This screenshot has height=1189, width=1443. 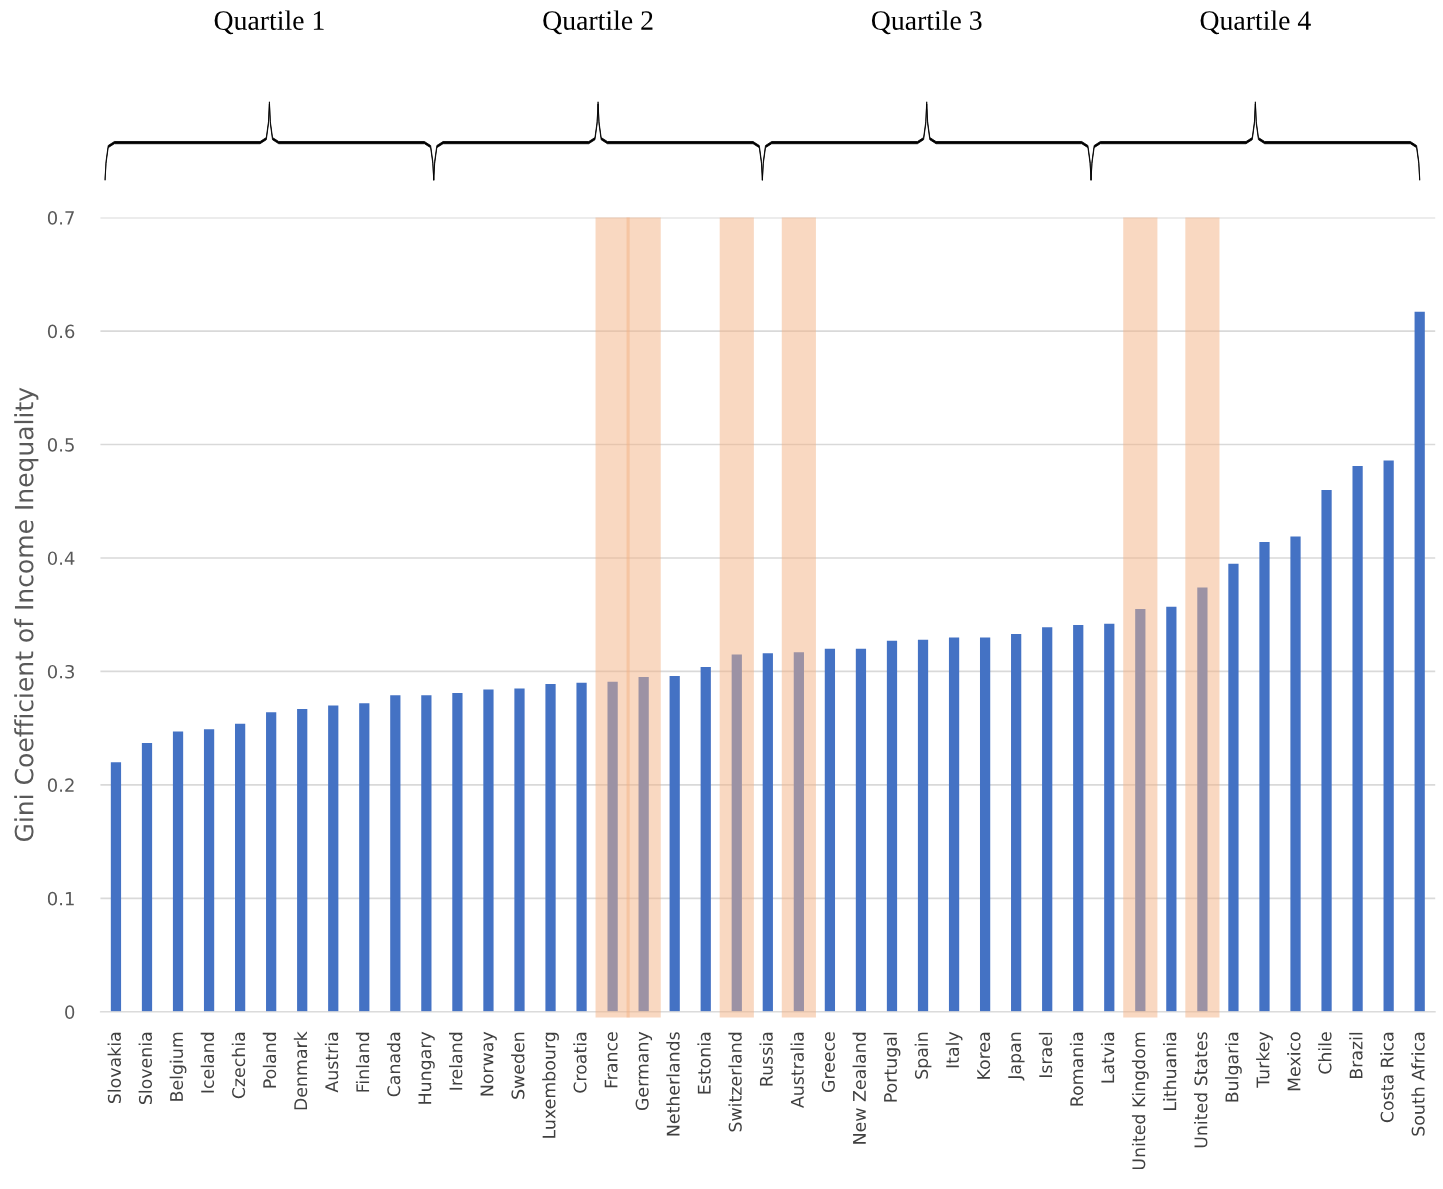 What do you see at coordinates (1107, 1057) in the screenshot?
I see `x-tick-label: Latvia` at bounding box center [1107, 1057].